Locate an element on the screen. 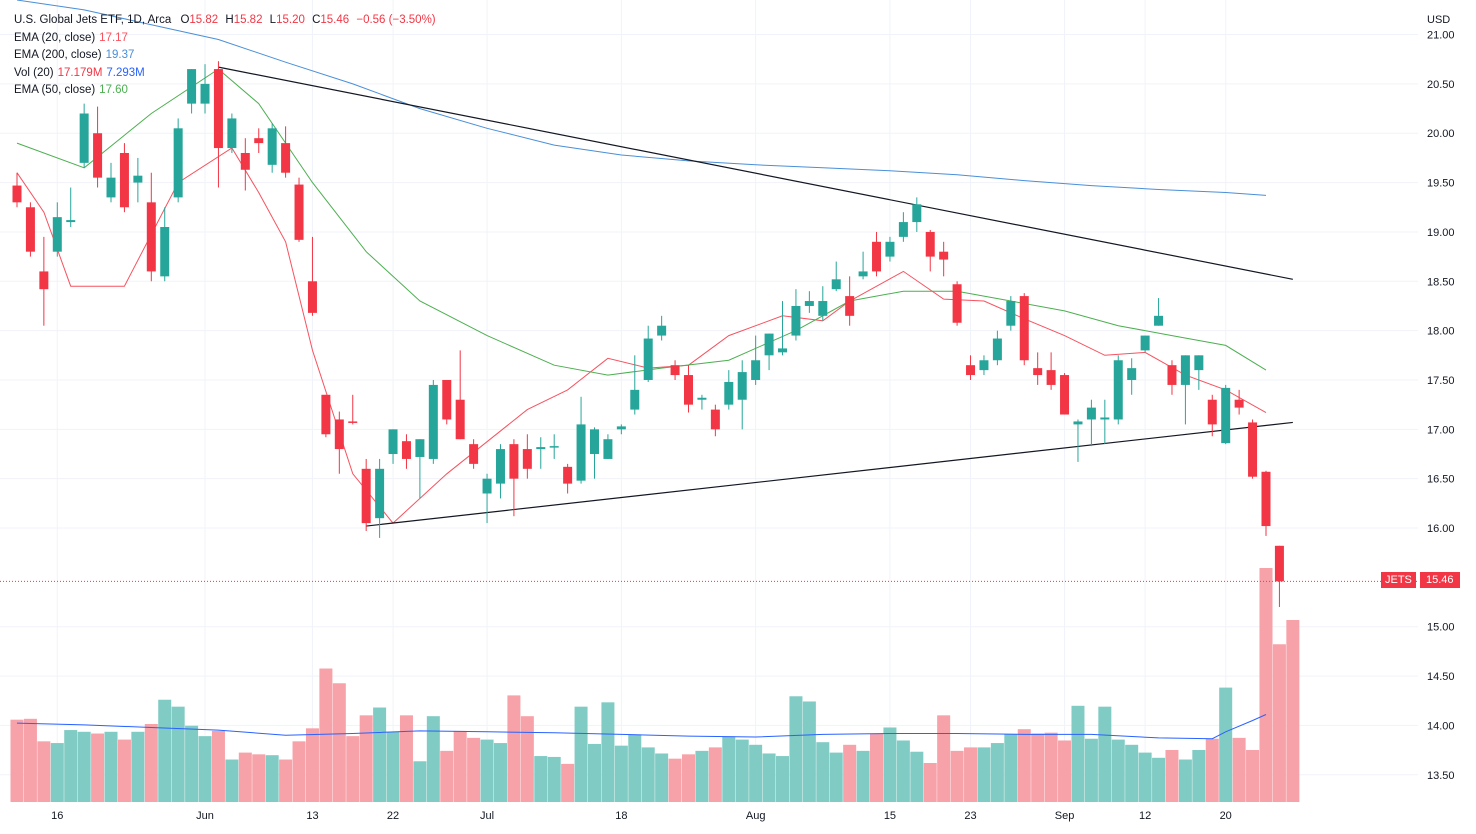  time-tick-label: 15 is located at coordinates (890, 816).